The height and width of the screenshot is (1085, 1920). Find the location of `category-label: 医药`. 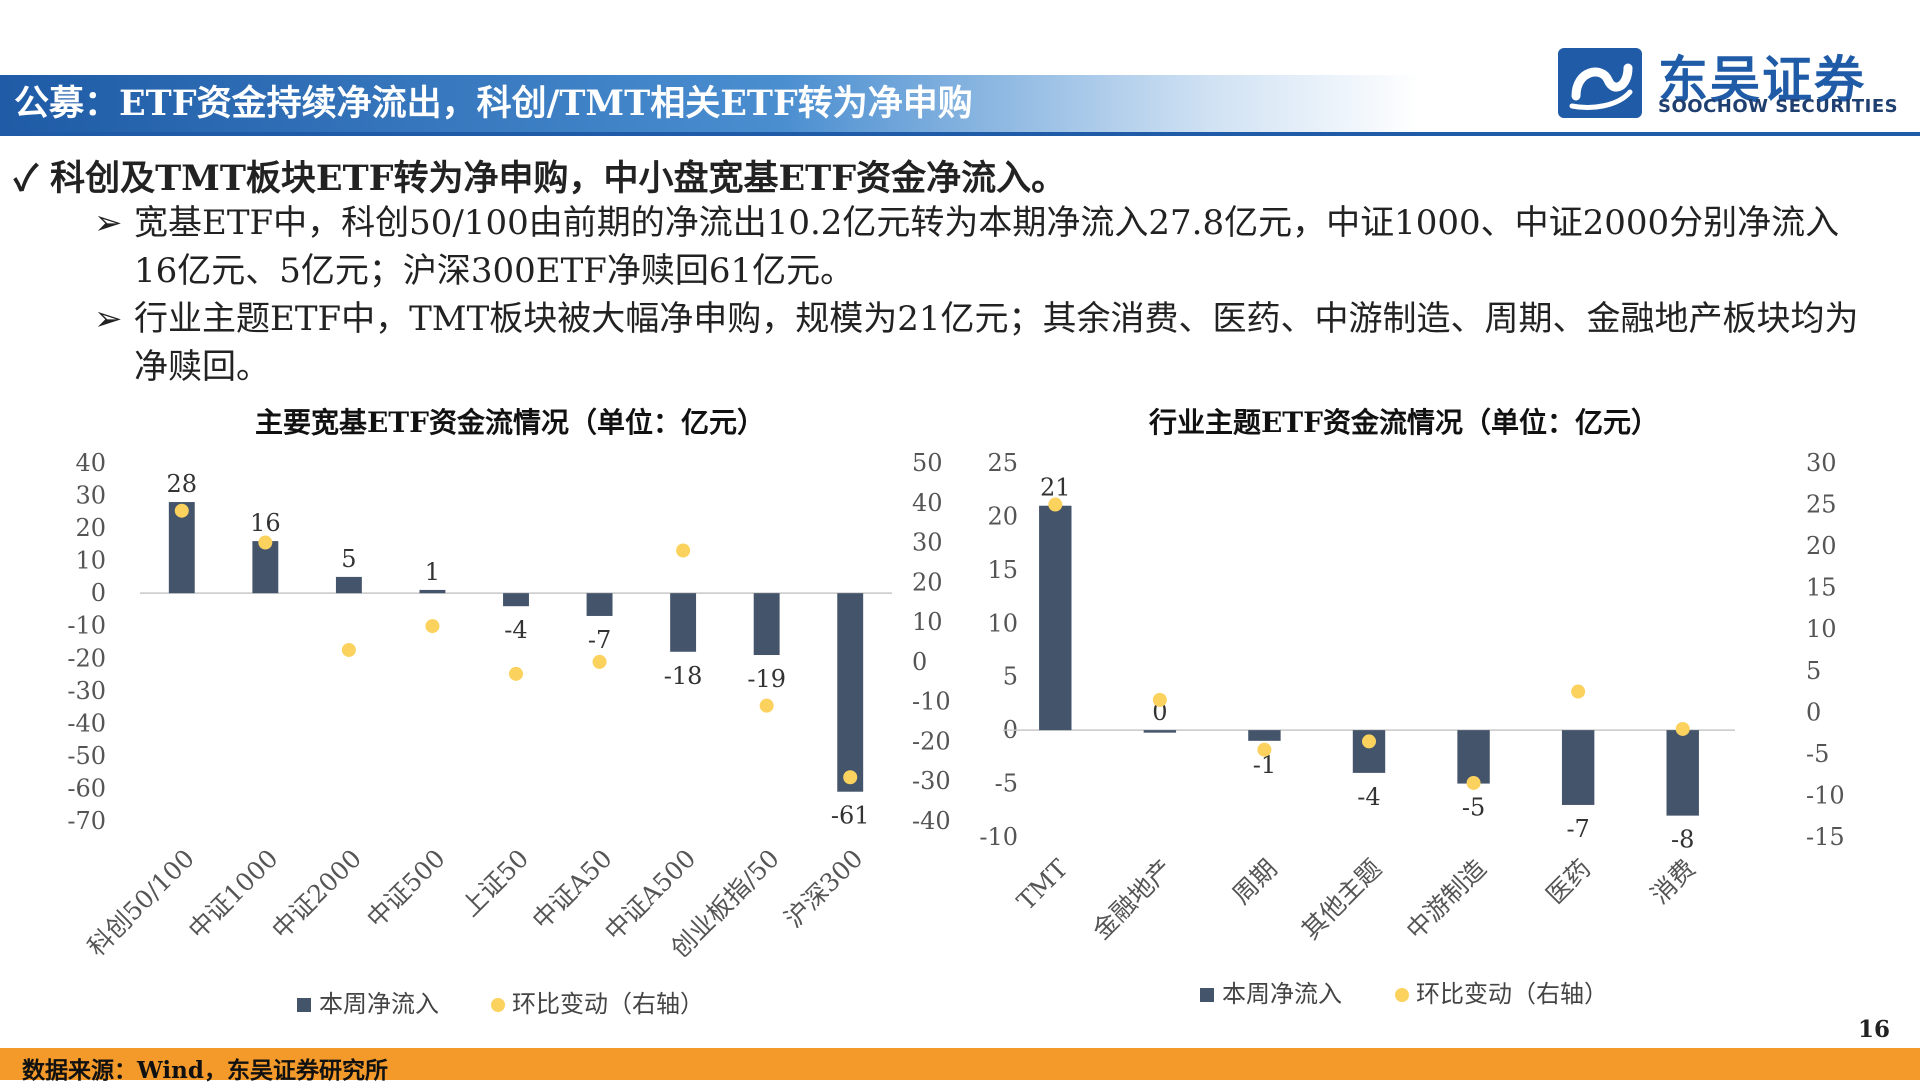

category-label: 医药 is located at coordinates (1569, 882).